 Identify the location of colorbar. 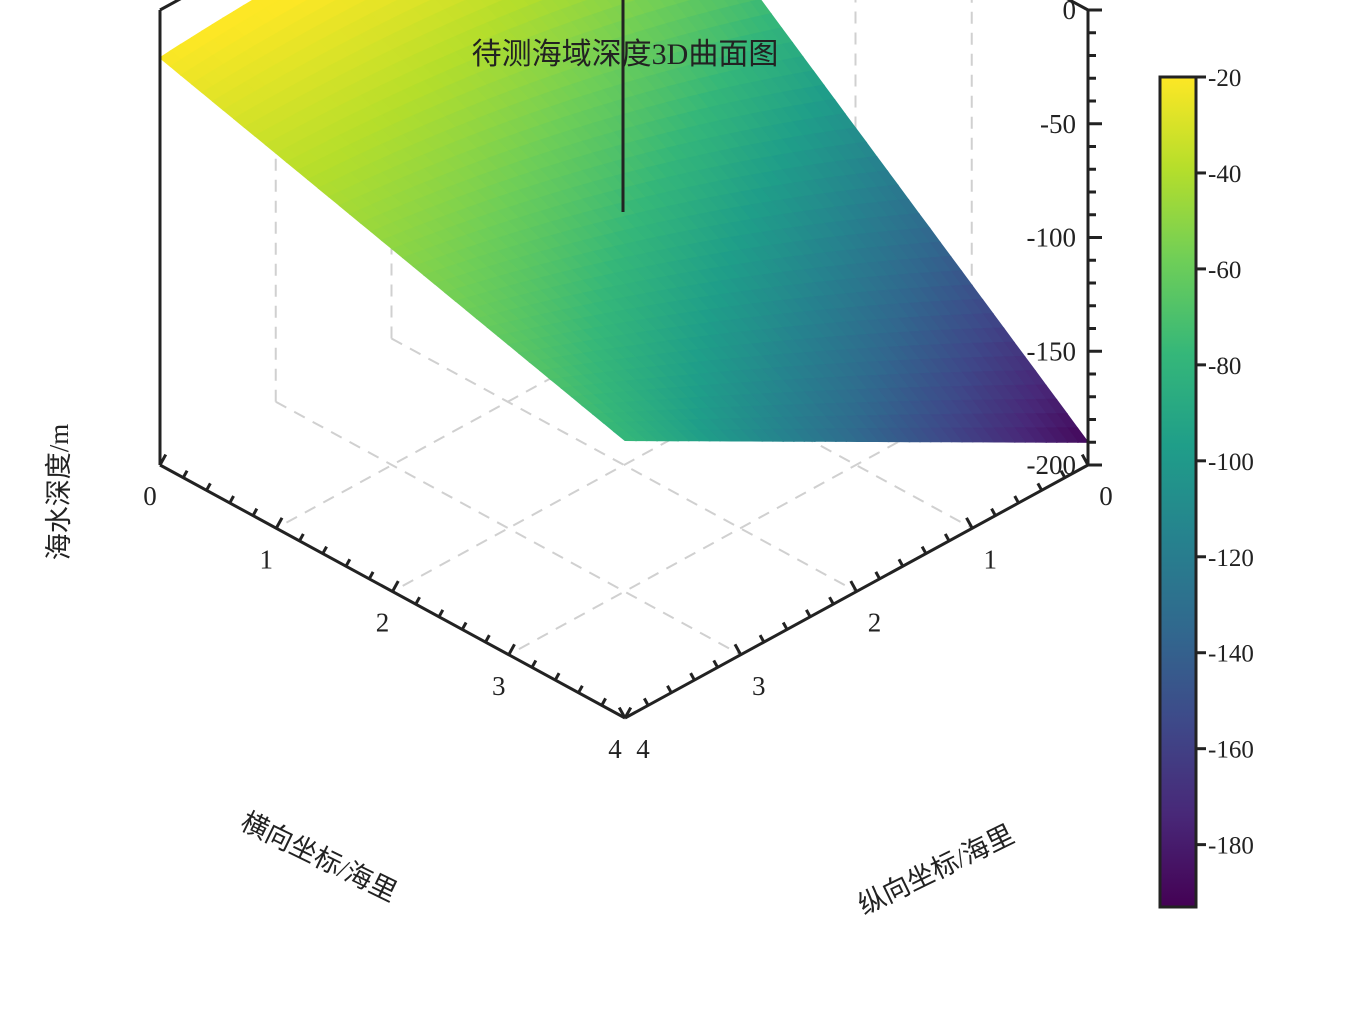
(1178, 492).